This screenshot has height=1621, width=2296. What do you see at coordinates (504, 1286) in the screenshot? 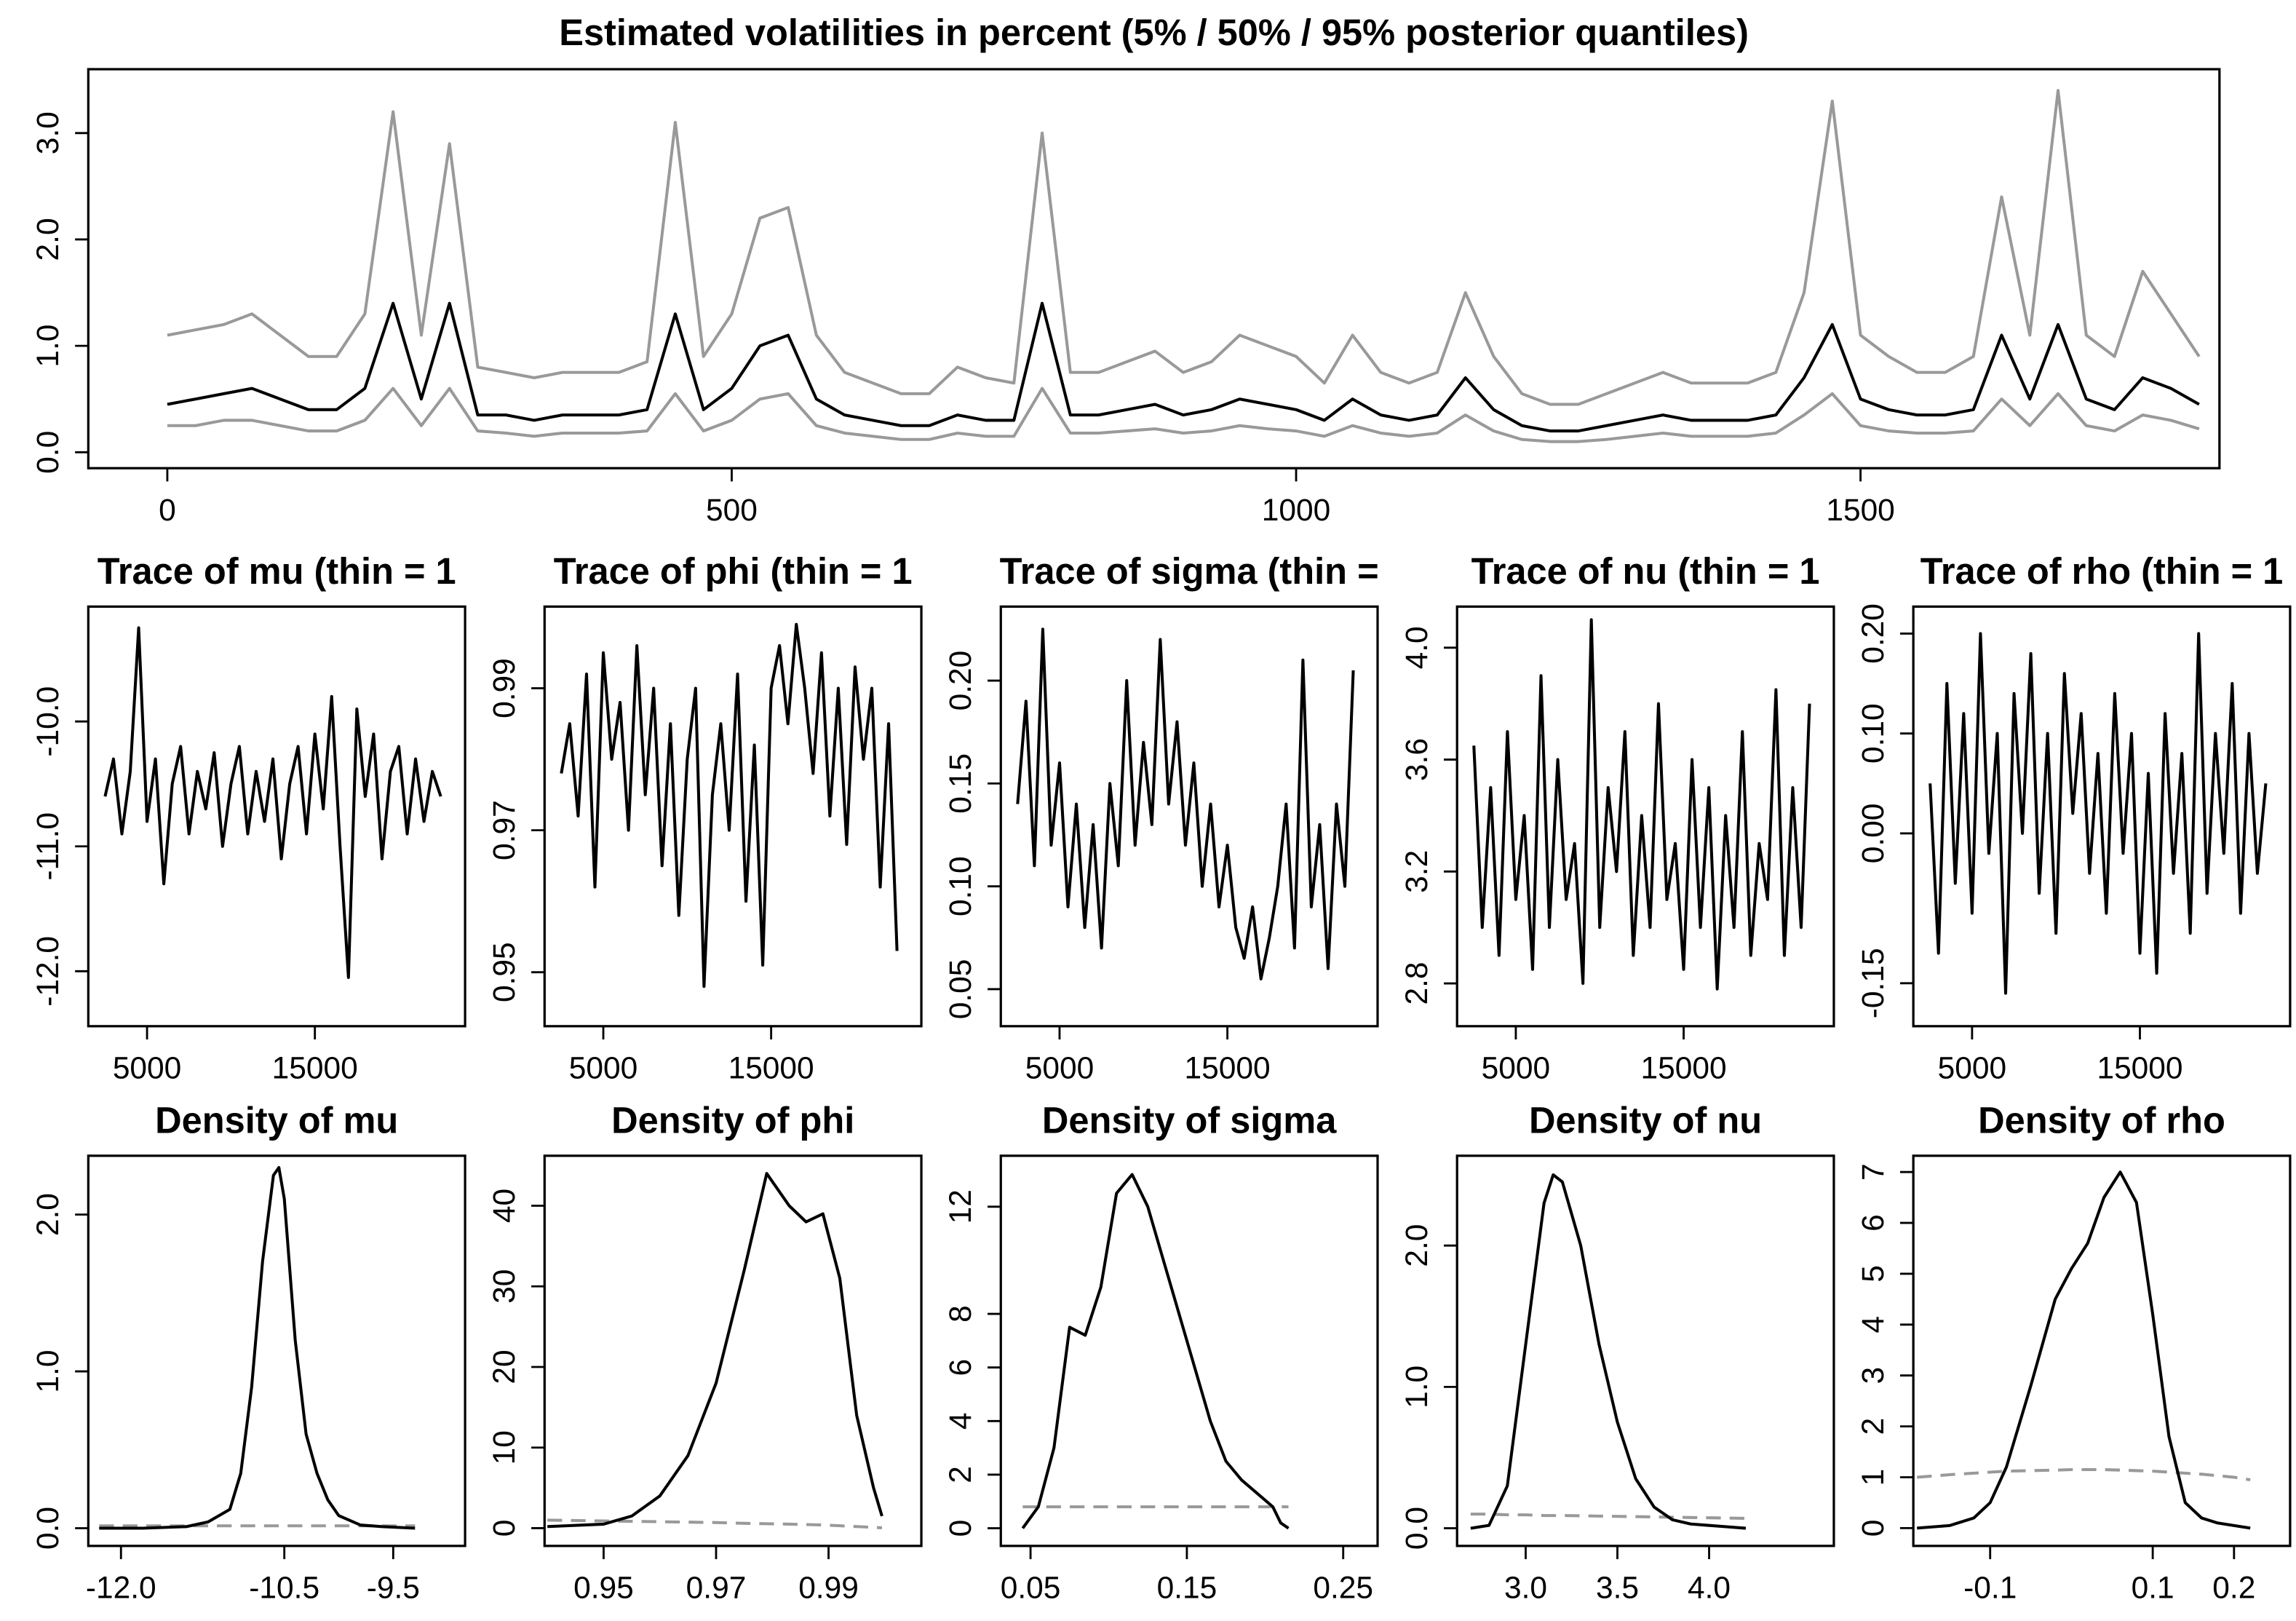
I see `y-tick-label: 30` at bounding box center [504, 1286].